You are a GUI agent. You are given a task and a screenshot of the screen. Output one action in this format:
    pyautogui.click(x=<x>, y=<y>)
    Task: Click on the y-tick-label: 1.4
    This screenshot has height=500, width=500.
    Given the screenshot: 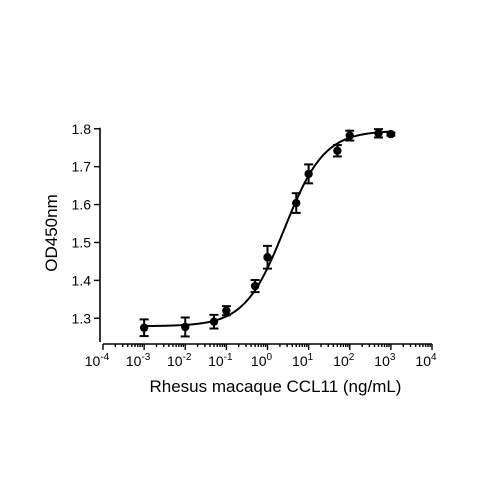 What is the action you would take?
    pyautogui.click(x=82, y=280)
    